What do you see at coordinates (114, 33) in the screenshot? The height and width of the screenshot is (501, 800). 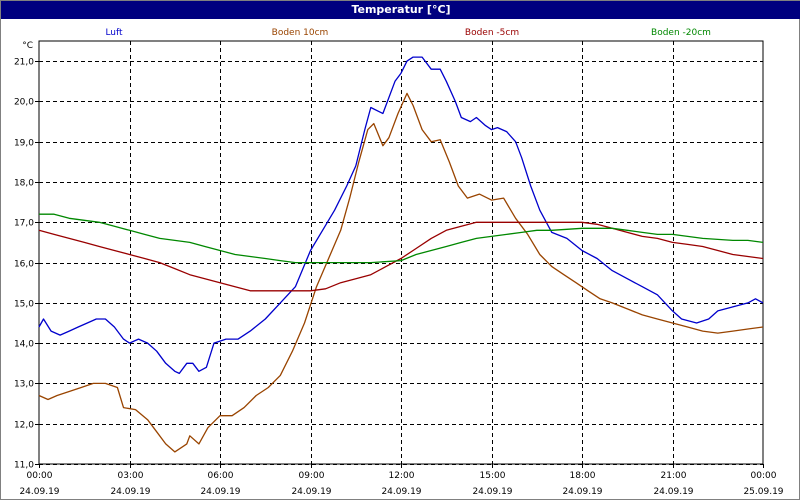 I see `legend-luft: Luft` at bounding box center [114, 33].